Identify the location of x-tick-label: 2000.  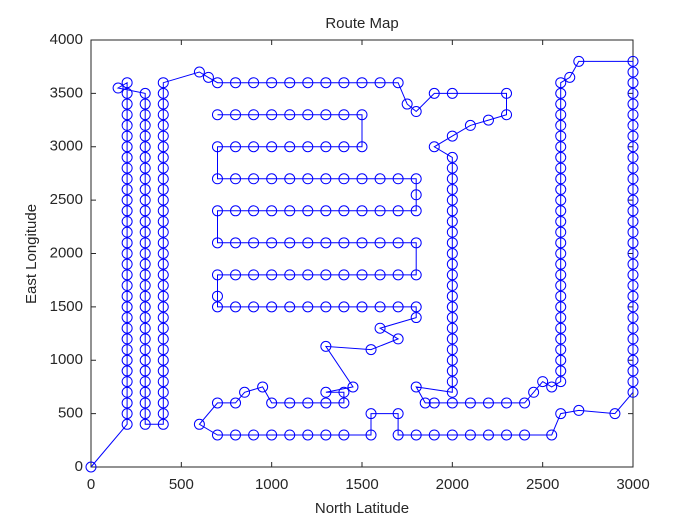
(452, 484).